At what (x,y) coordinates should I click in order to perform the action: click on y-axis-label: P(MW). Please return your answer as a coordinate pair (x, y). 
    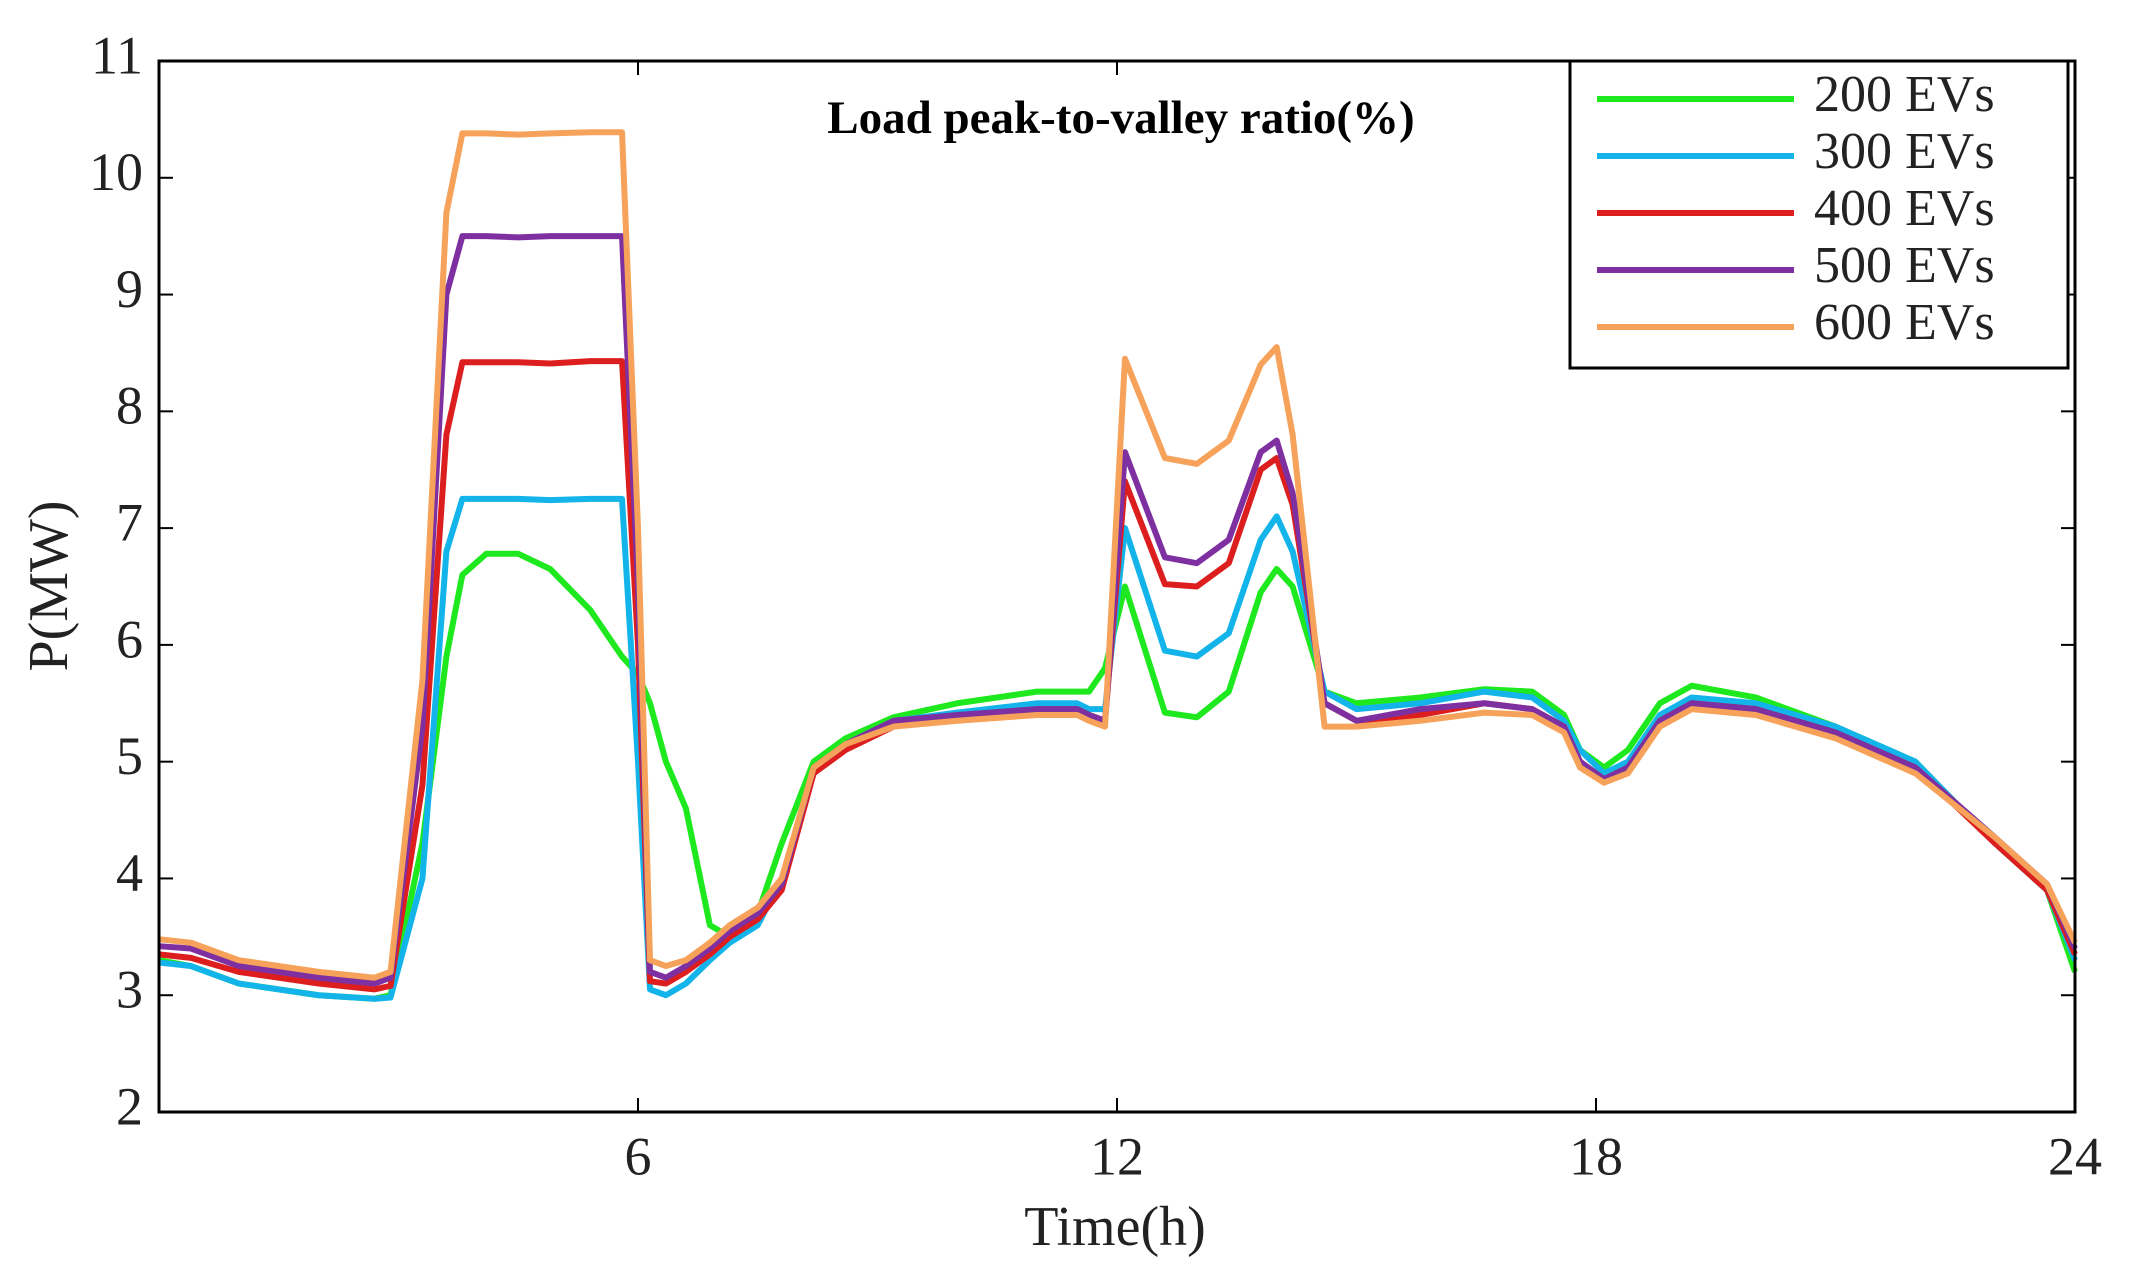
    Looking at the image, I should click on (49, 585).